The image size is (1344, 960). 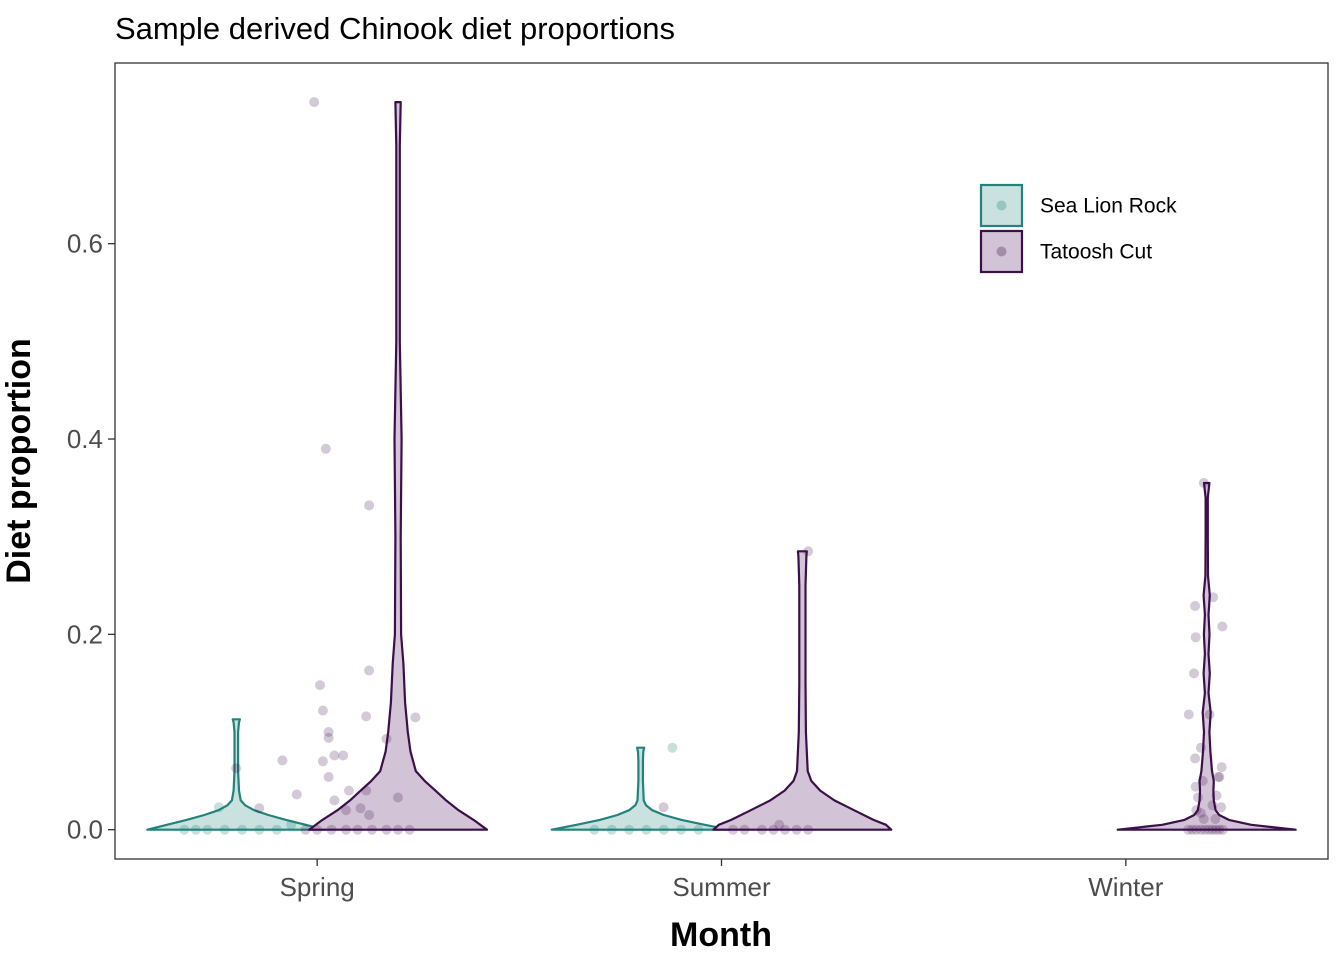 I want to click on y-tick-label: 0.4, so click(x=85, y=439).